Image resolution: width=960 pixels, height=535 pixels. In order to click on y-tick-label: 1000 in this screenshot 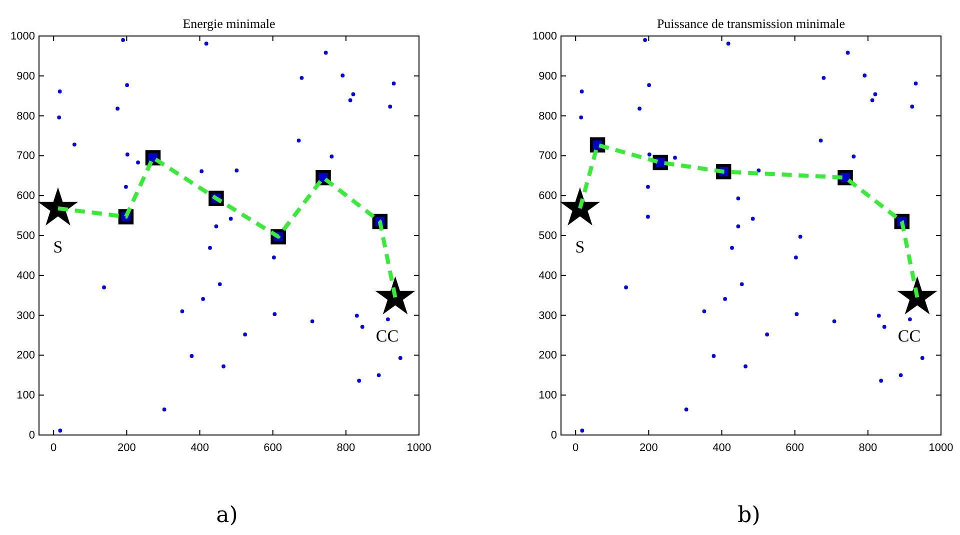, I will do `click(544, 36)`.